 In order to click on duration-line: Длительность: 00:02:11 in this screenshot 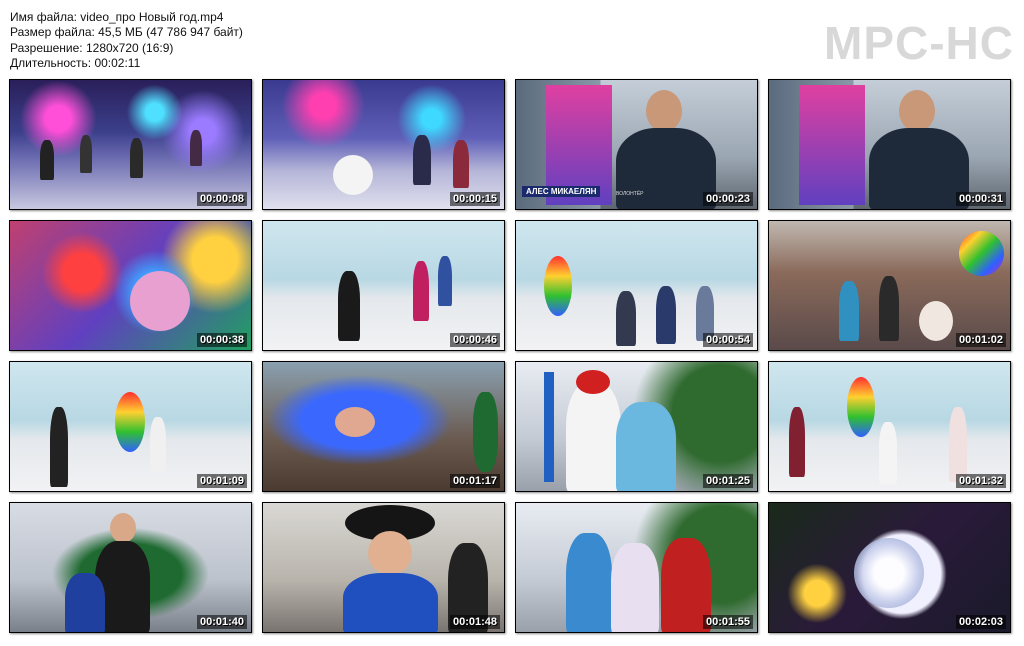, I will do `click(75, 63)`.